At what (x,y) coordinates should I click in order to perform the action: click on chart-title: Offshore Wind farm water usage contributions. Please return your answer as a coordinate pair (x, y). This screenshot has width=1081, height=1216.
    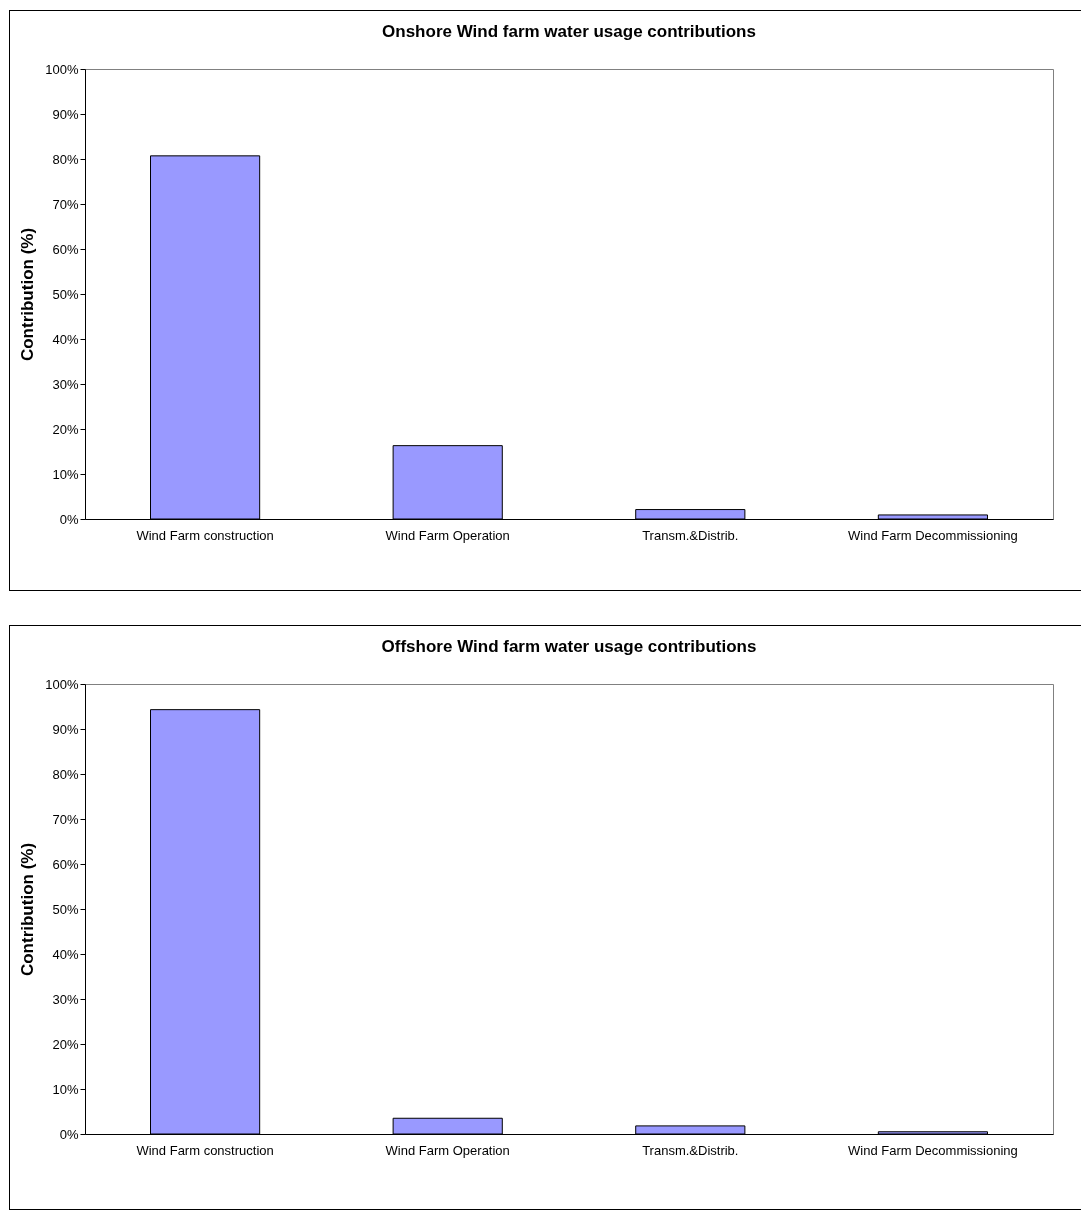
    Looking at the image, I should click on (569, 646).